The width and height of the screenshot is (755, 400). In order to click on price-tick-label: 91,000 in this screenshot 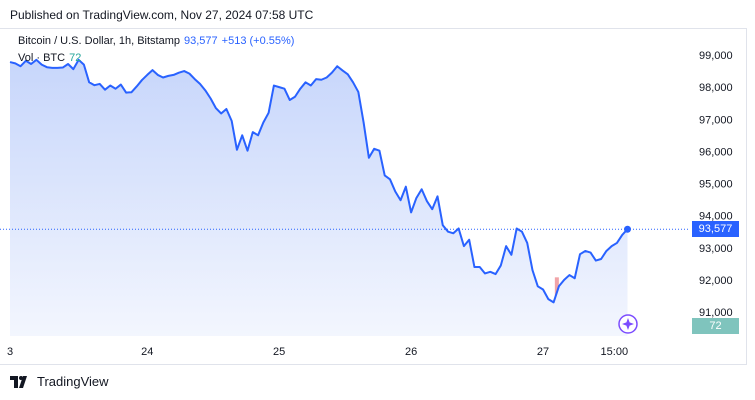, I will do `click(716, 313)`.